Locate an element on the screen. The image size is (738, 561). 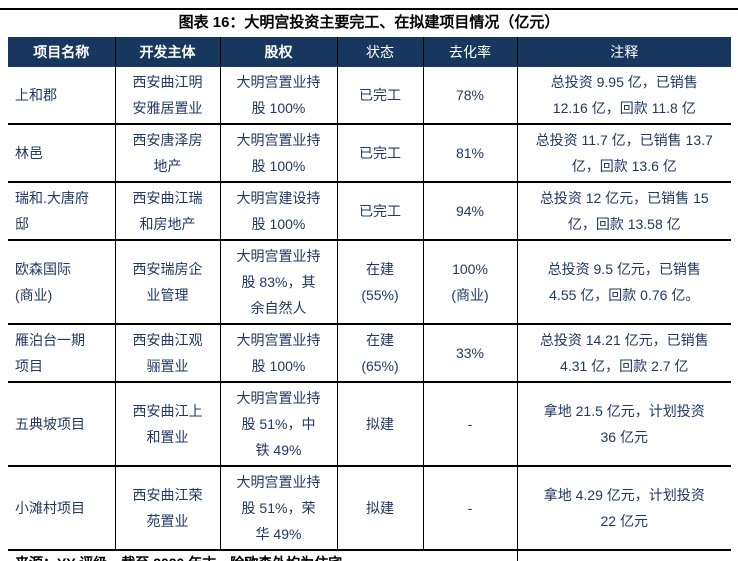
cell-project-name: 欧森国际 (商业) is located at coordinates (43, 282).